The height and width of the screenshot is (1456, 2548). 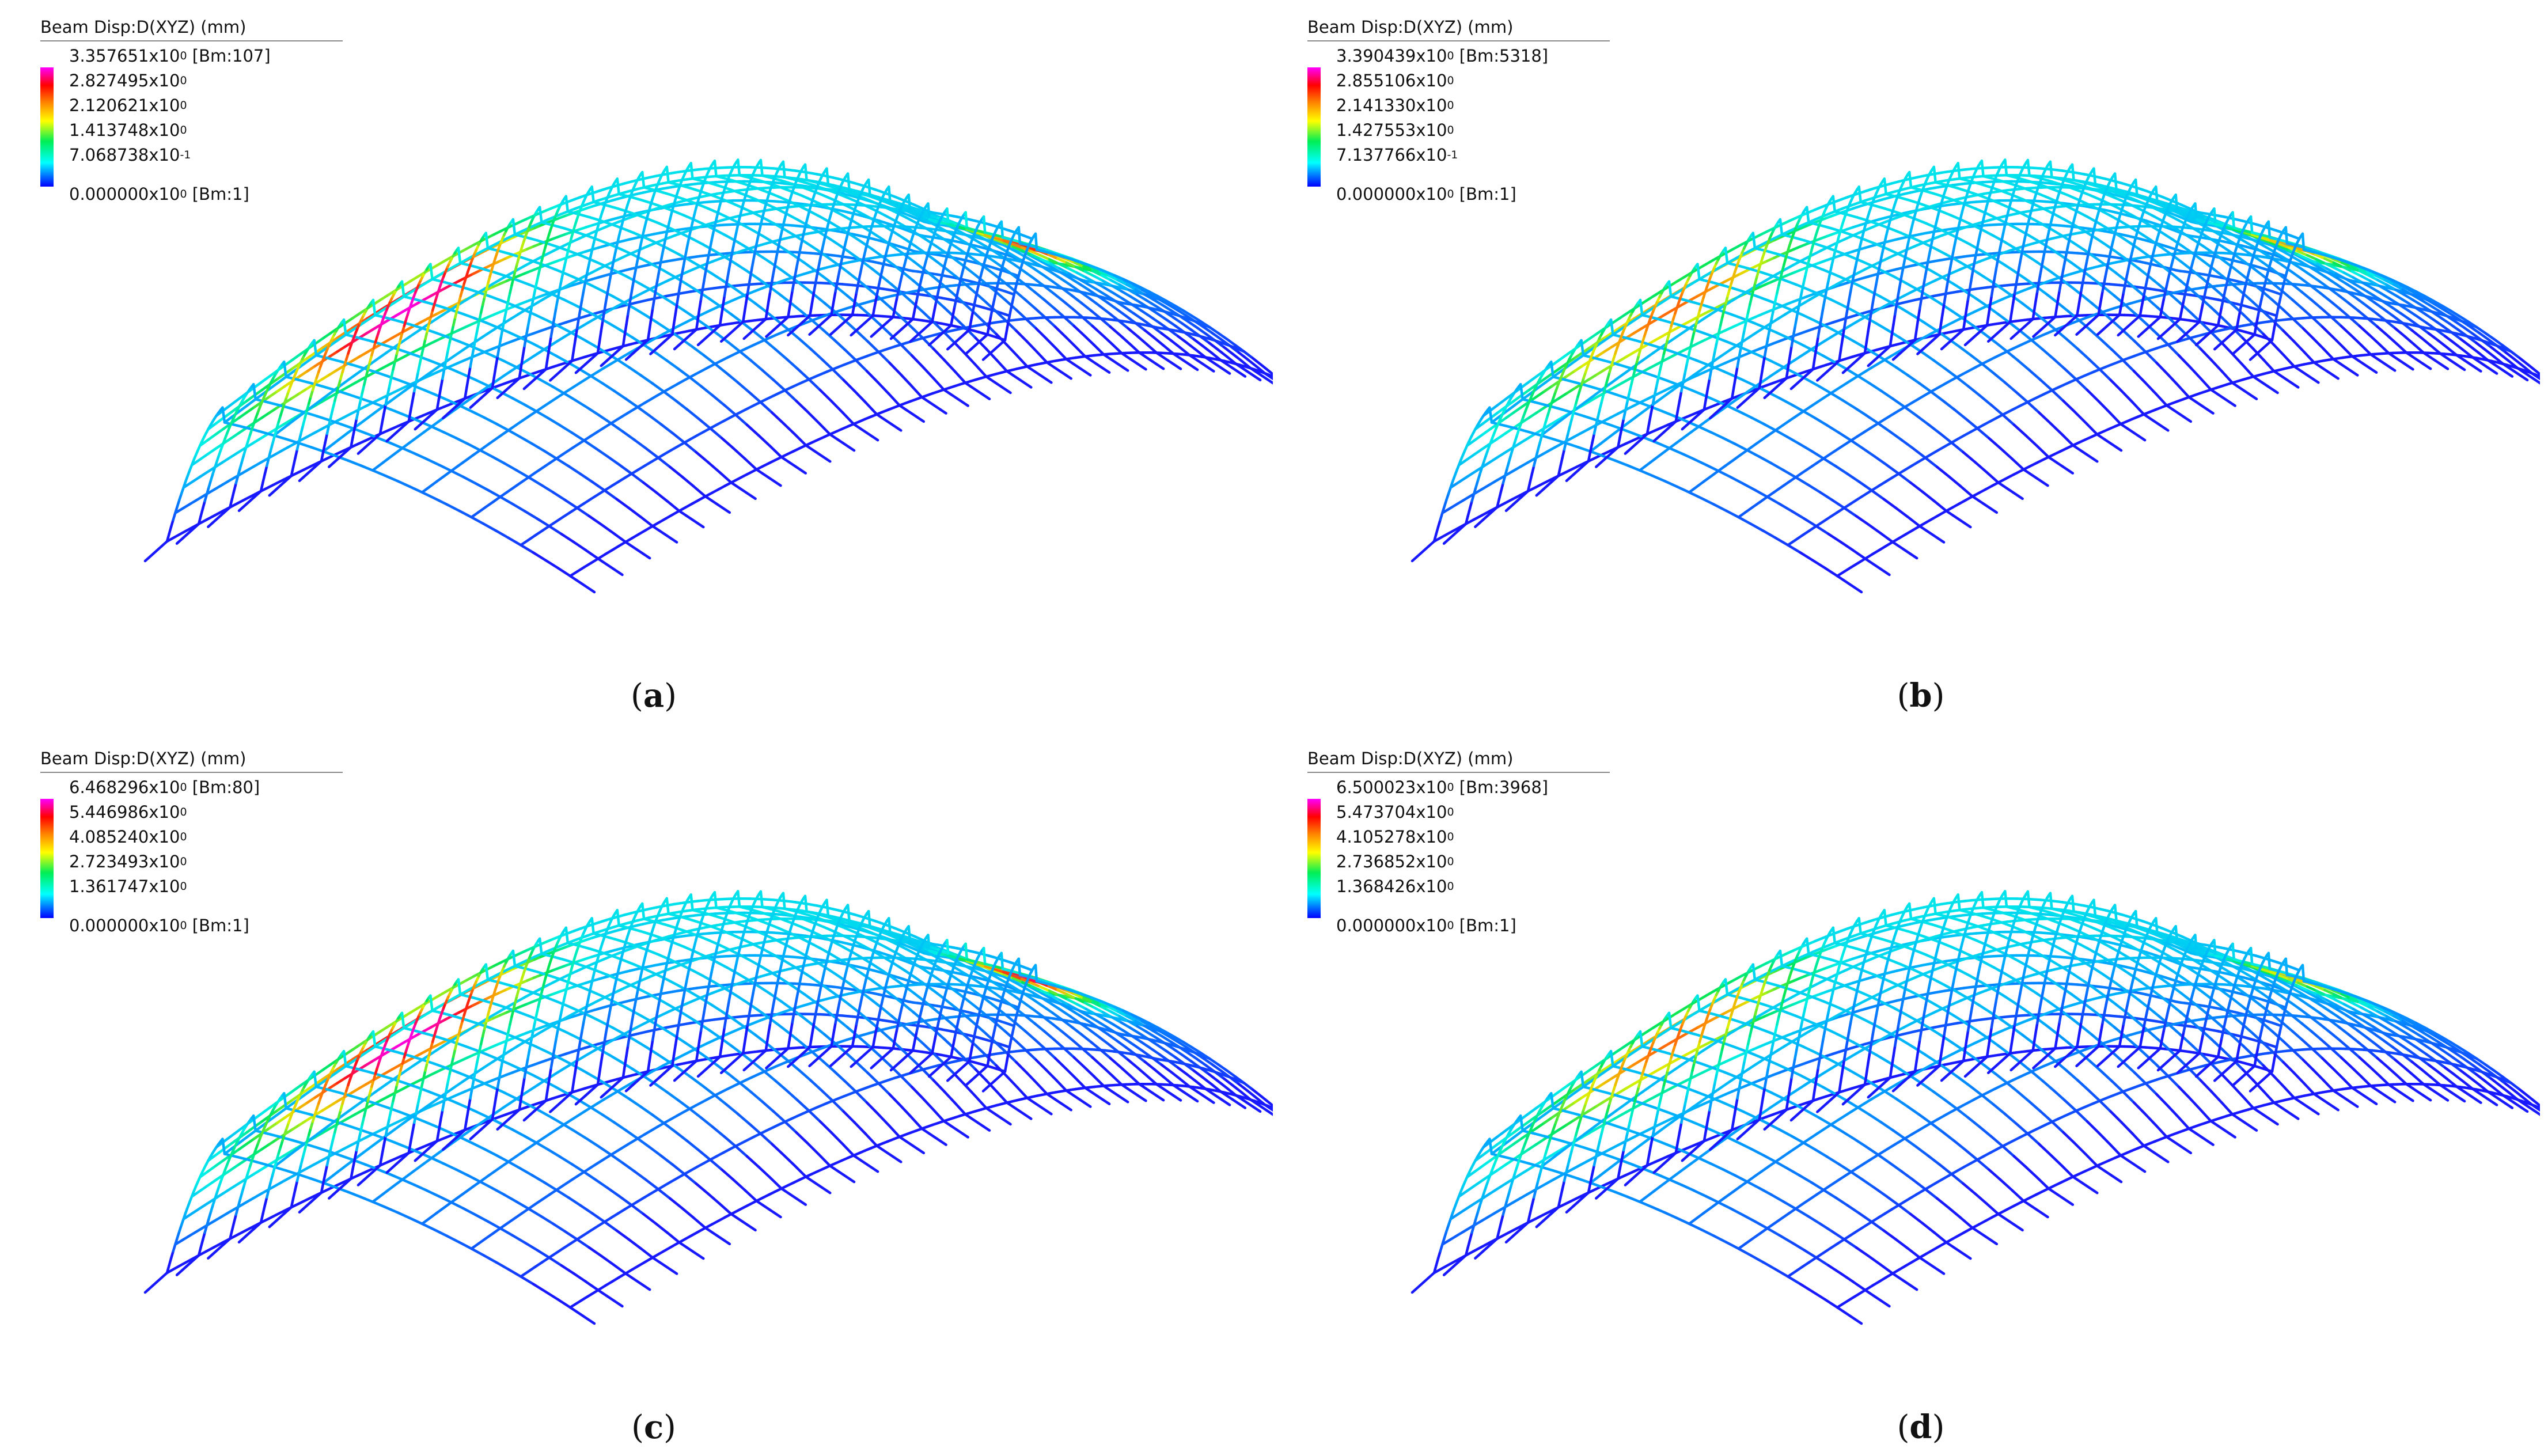 I want to click on legend-value-min: 0.000000x100 [Bm:1], so click(x=159, y=194).